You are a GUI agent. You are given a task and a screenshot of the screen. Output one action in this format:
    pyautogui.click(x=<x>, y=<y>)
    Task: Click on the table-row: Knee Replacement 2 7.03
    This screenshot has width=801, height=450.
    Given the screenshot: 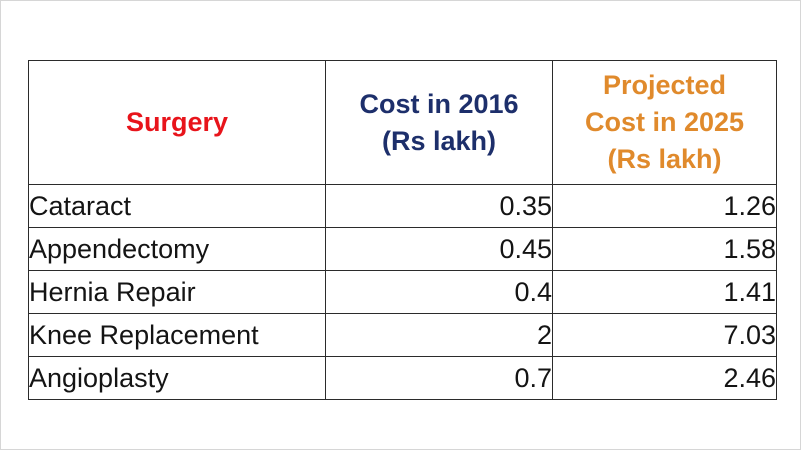 What is the action you would take?
    pyautogui.click(x=402, y=335)
    